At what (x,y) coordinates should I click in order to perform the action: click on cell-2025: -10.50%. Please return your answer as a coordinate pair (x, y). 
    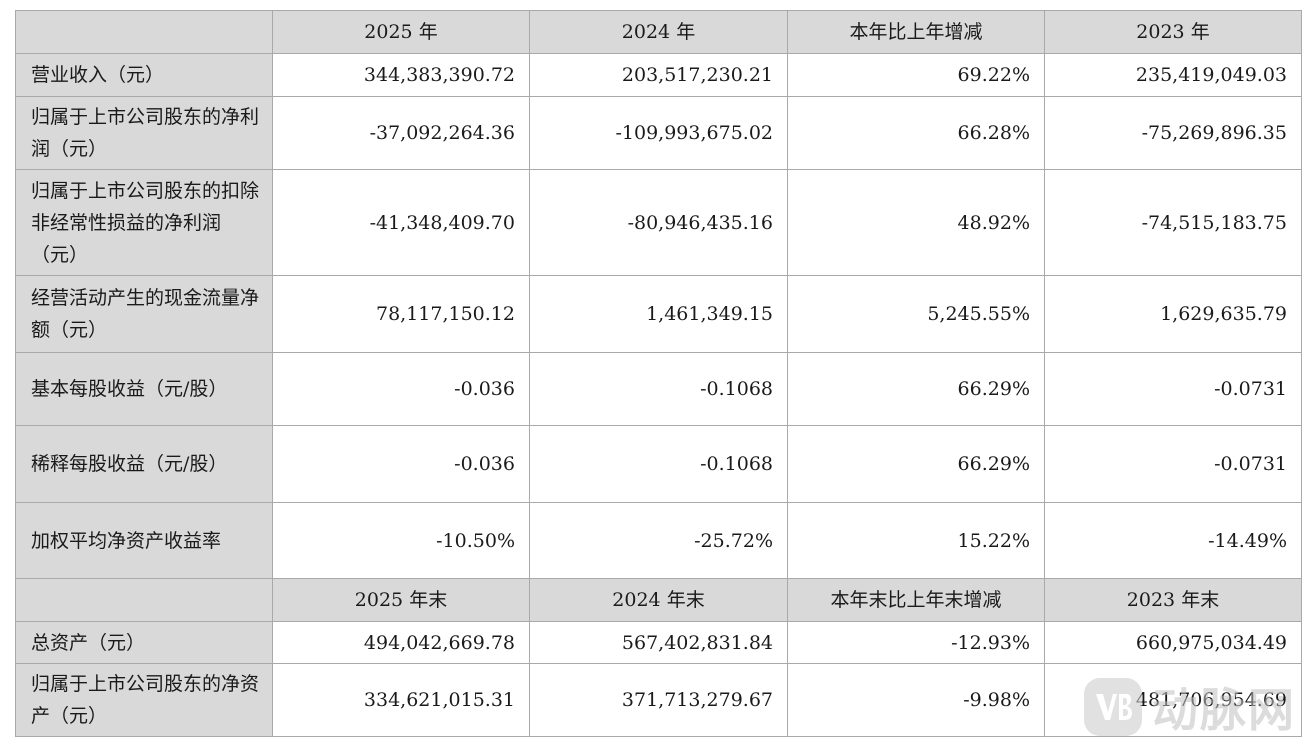
    Looking at the image, I should click on (401, 540).